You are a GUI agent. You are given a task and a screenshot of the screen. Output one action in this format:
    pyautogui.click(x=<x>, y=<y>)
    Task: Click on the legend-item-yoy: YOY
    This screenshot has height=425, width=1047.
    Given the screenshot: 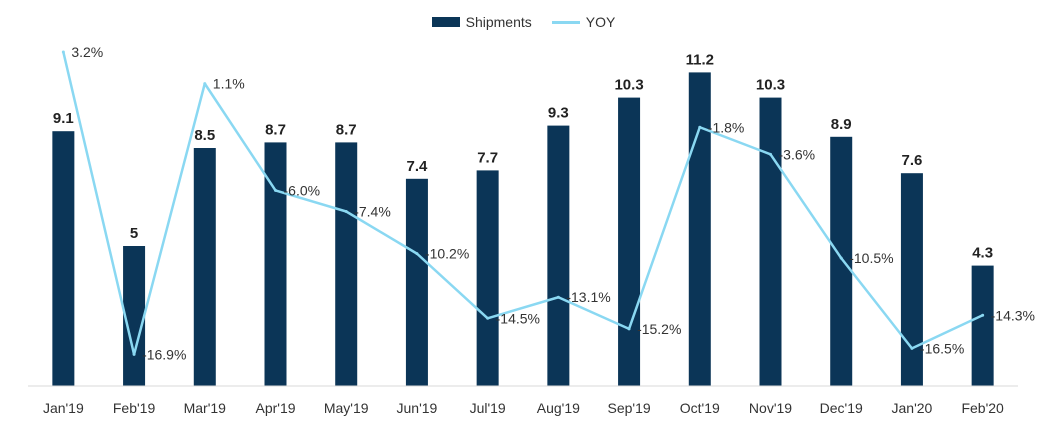 What is the action you would take?
    pyautogui.click(x=583, y=22)
    